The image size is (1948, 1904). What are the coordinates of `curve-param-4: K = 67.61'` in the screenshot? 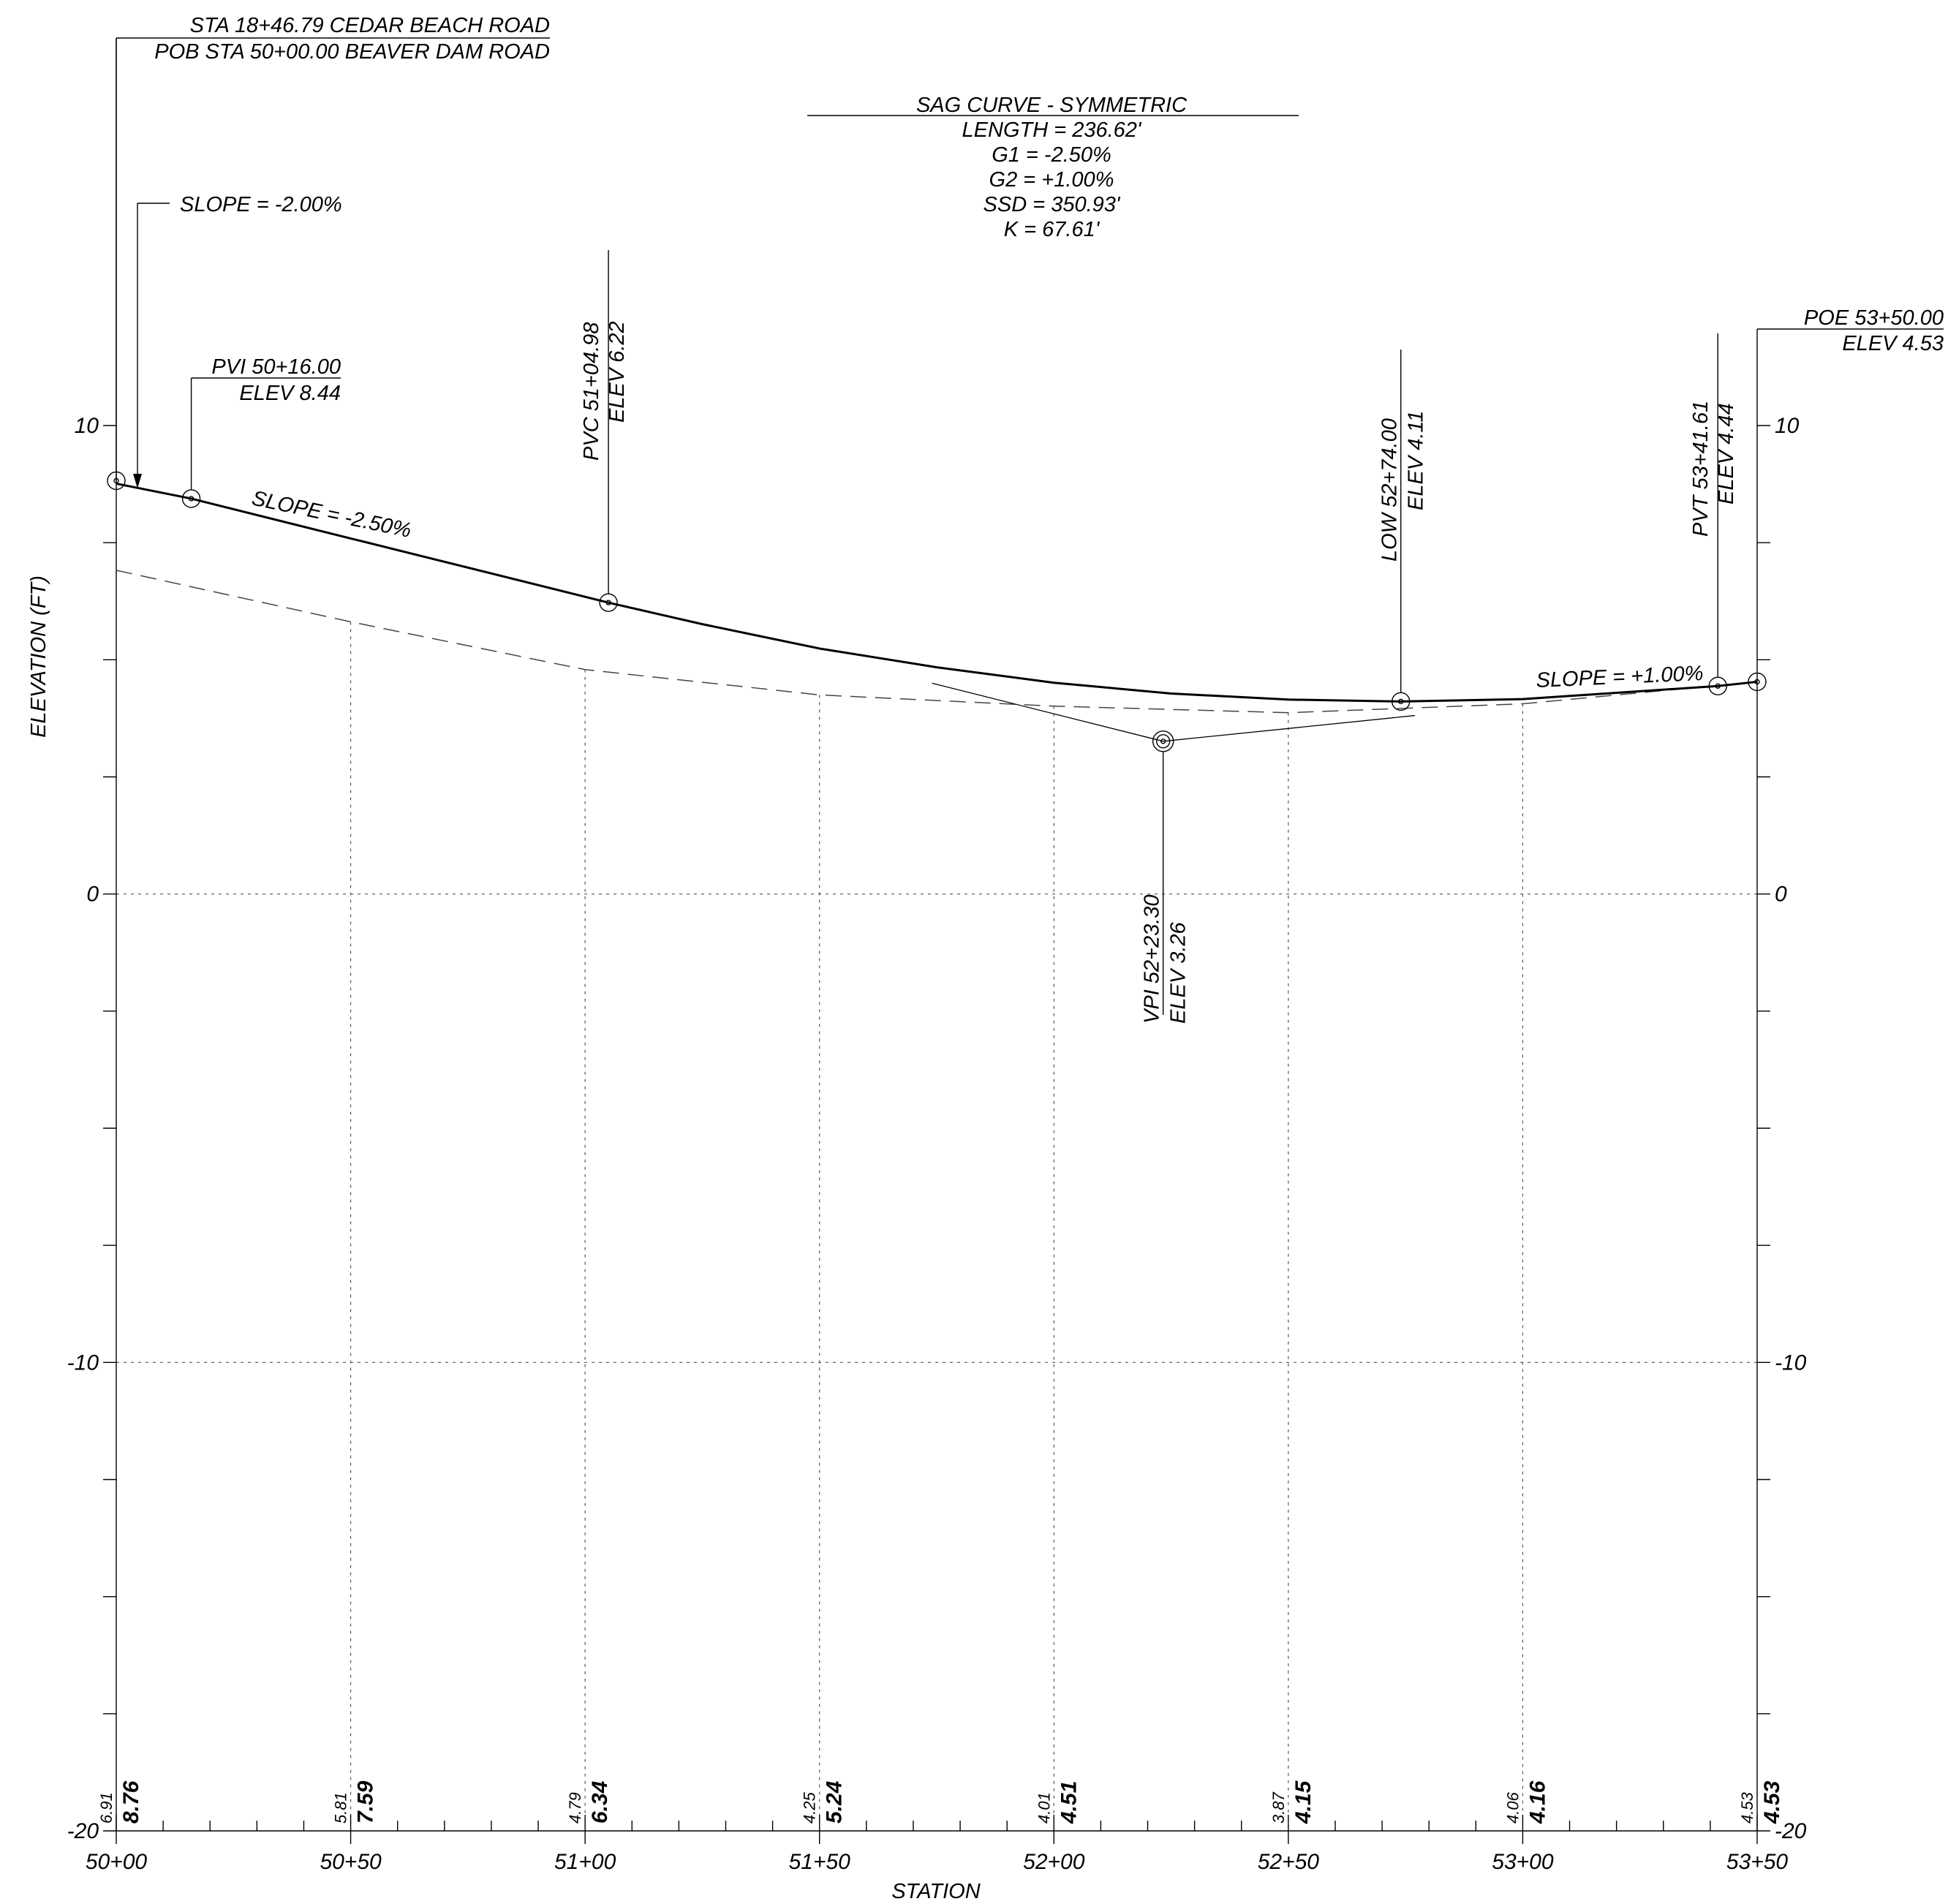 It's located at (1052, 229).